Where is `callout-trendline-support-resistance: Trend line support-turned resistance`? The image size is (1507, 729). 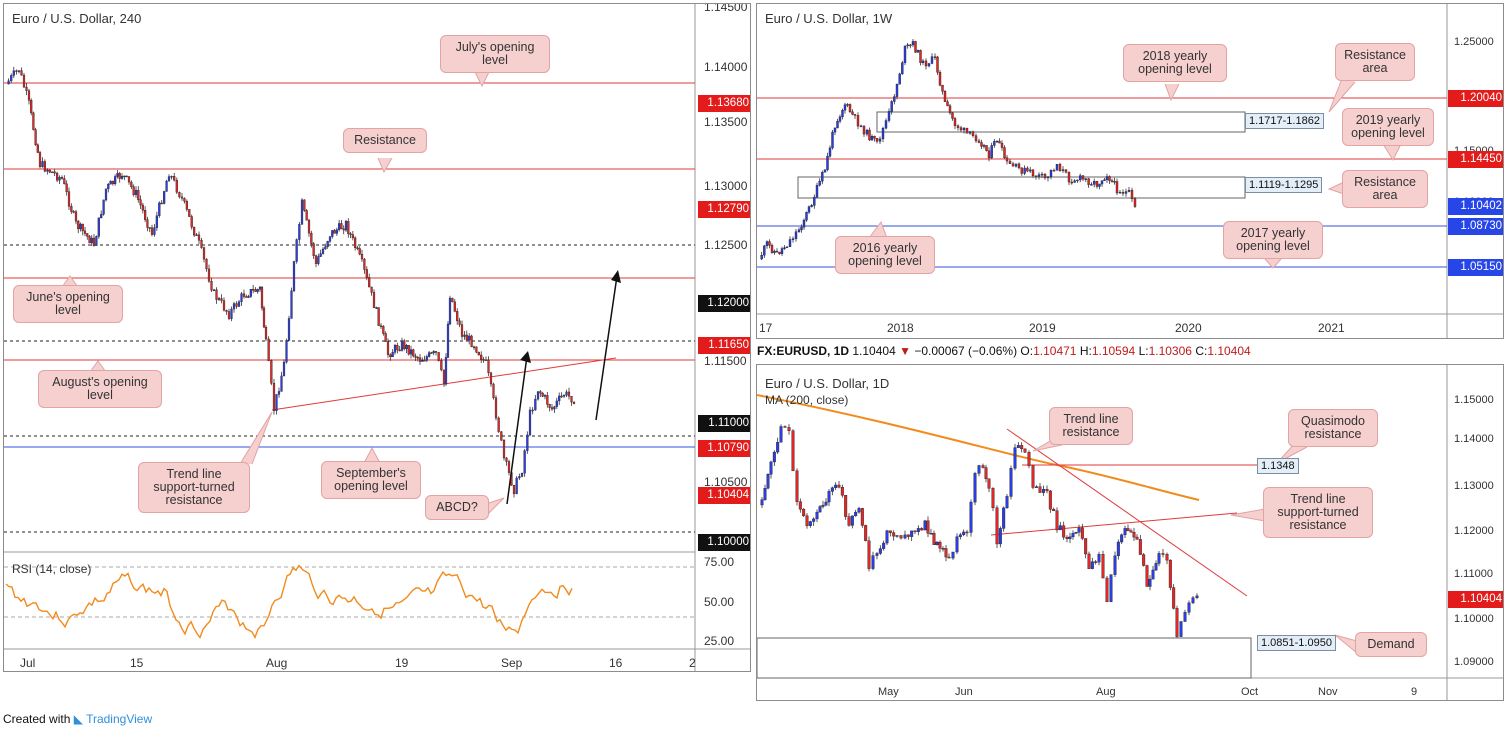 callout-trendline-support-resistance: Trend line support-turned resistance is located at coordinates (194, 487).